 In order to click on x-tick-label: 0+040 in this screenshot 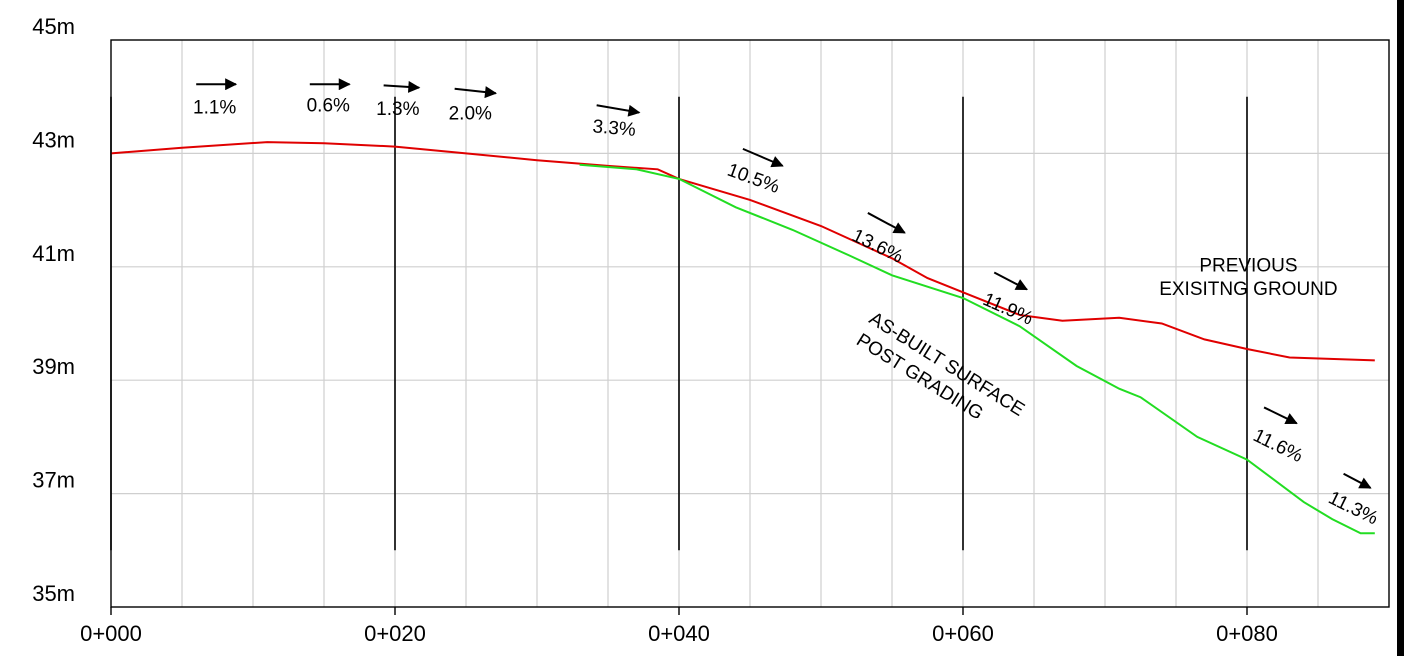, I will do `click(679, 633)`.